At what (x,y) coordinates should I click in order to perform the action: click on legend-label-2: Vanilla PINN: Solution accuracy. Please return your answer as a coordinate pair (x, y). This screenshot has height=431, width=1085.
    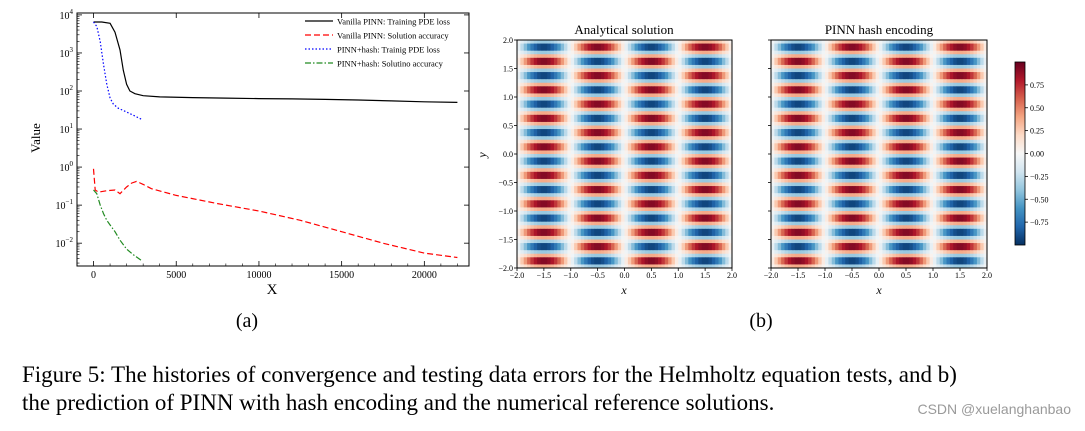
    Looking at the image, I should click on (393, 36).